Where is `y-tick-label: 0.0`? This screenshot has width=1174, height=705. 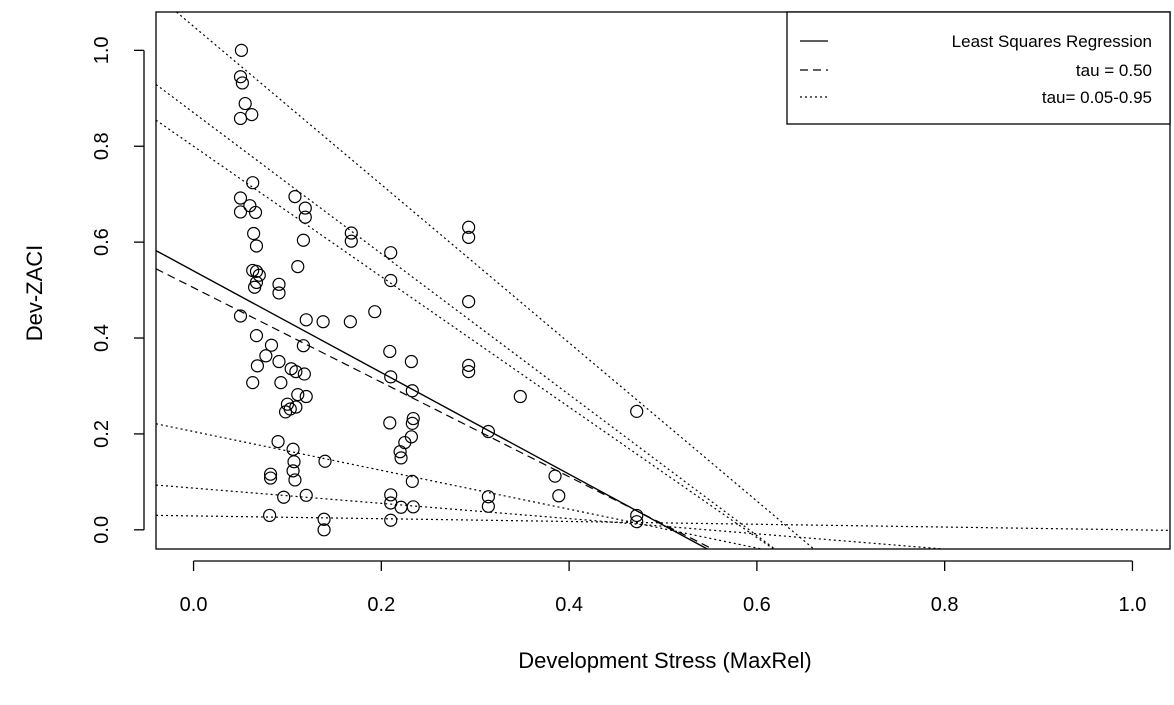
y-tick-label: 0.0 is located at coordinates (102, 530).